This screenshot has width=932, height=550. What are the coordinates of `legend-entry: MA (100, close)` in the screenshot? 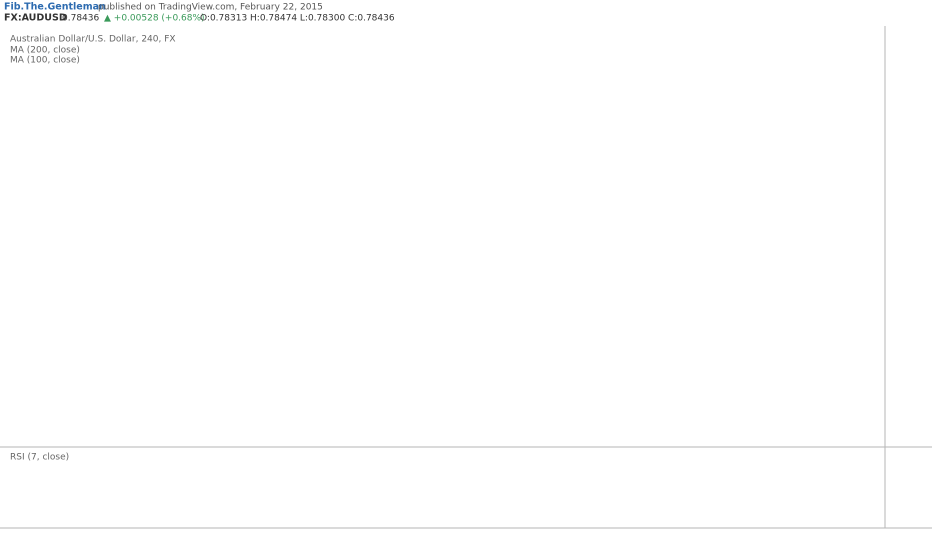 It's located at (45, 61).